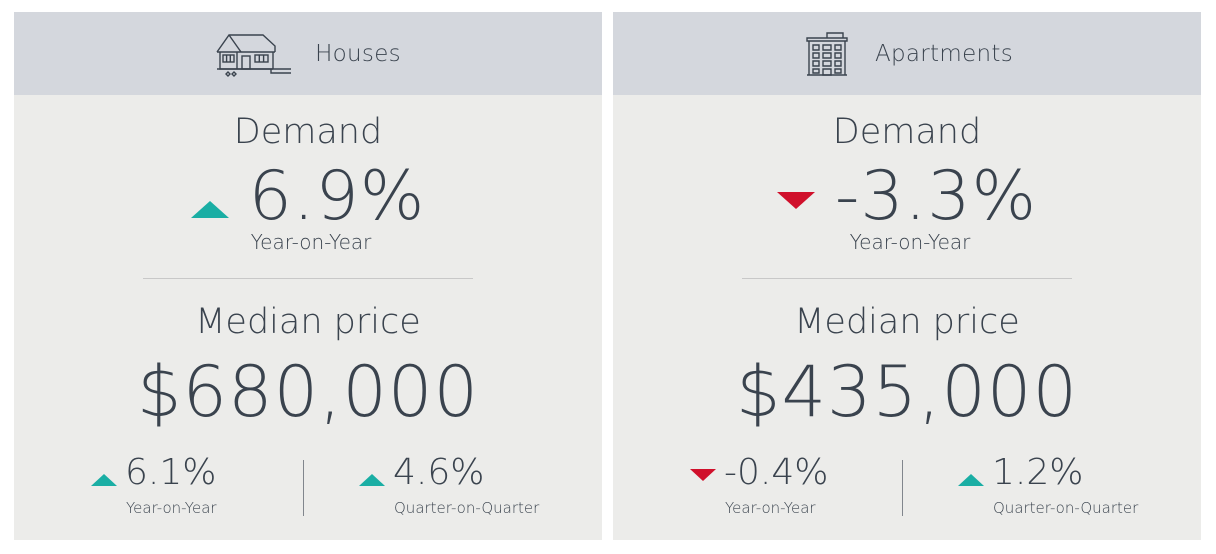  What do you see at coordinates (308, 53) in the screenshot?
I see `houses-header: Houses` at bounding box center [308, 53].